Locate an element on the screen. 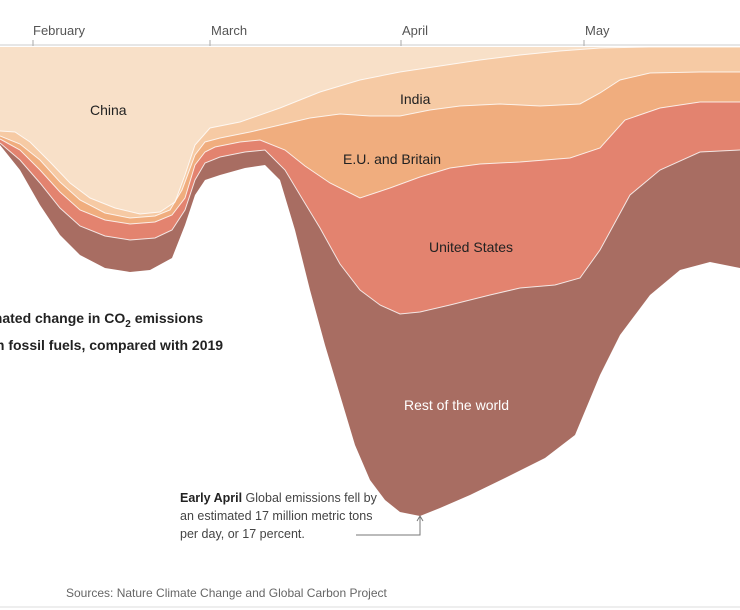  series-label-india: India is located at coordinates (415, 99).